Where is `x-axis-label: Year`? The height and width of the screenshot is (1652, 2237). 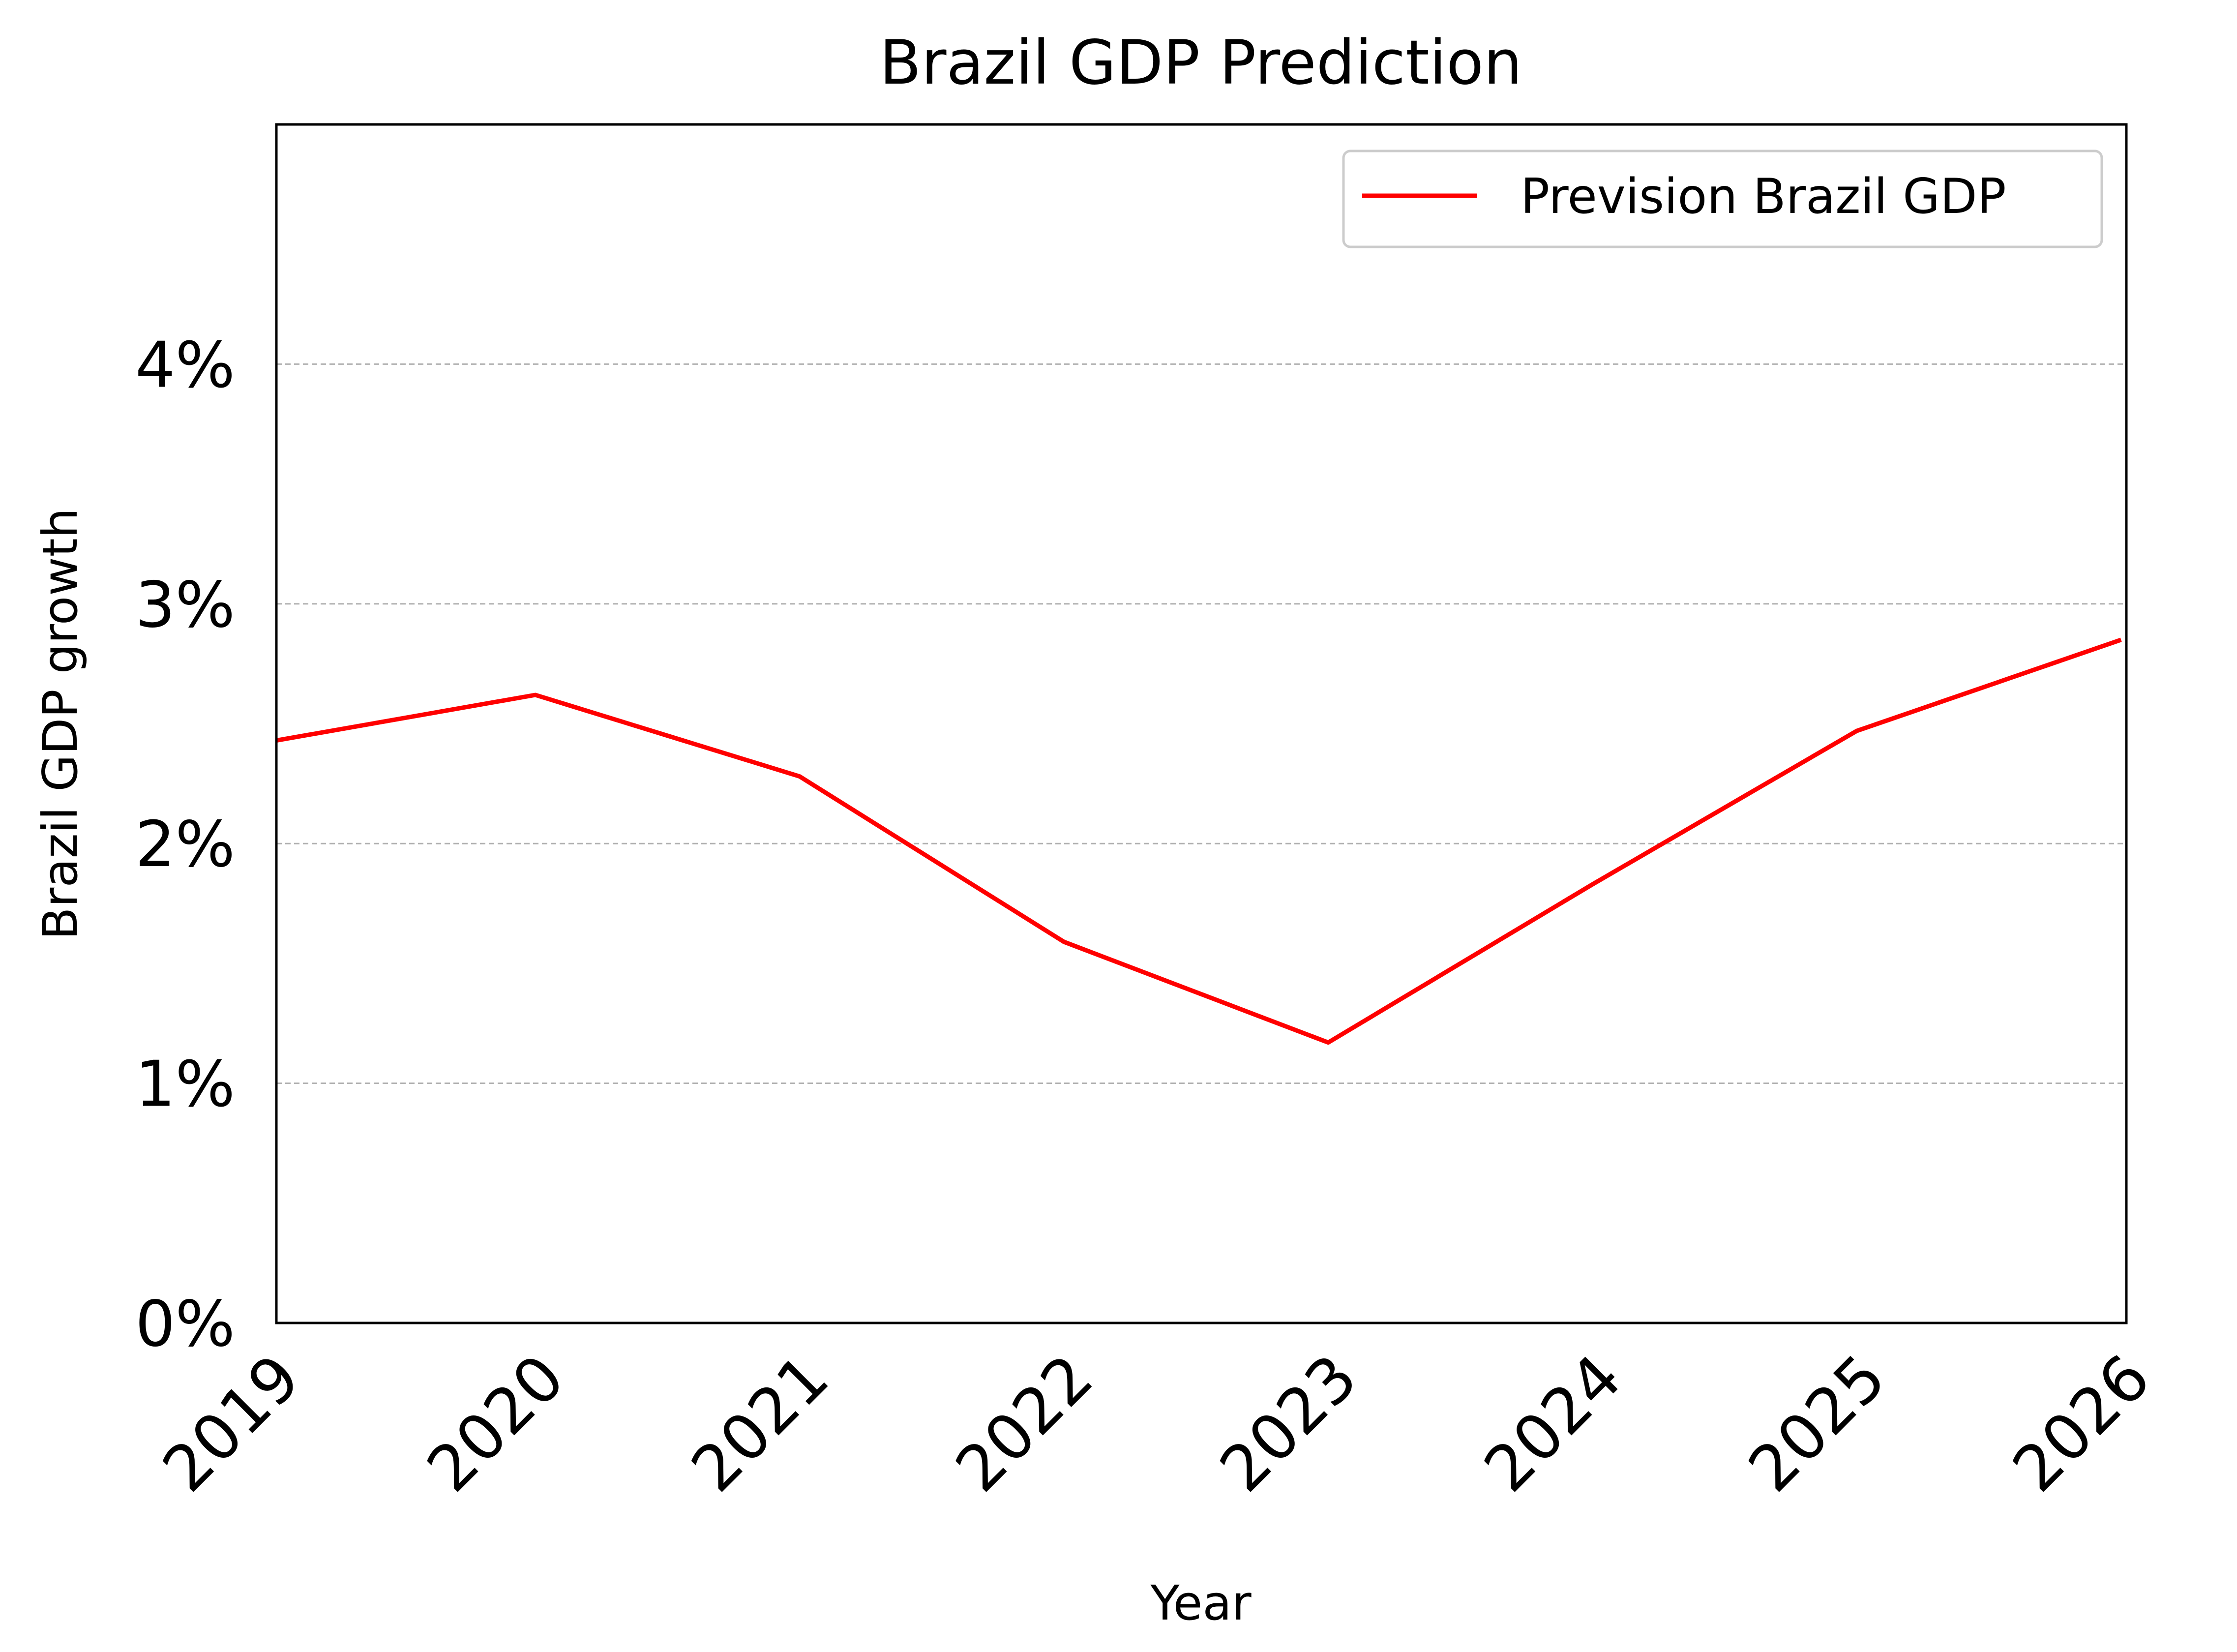
x-axis-label: Year is located at coordinates (1200, 1603).